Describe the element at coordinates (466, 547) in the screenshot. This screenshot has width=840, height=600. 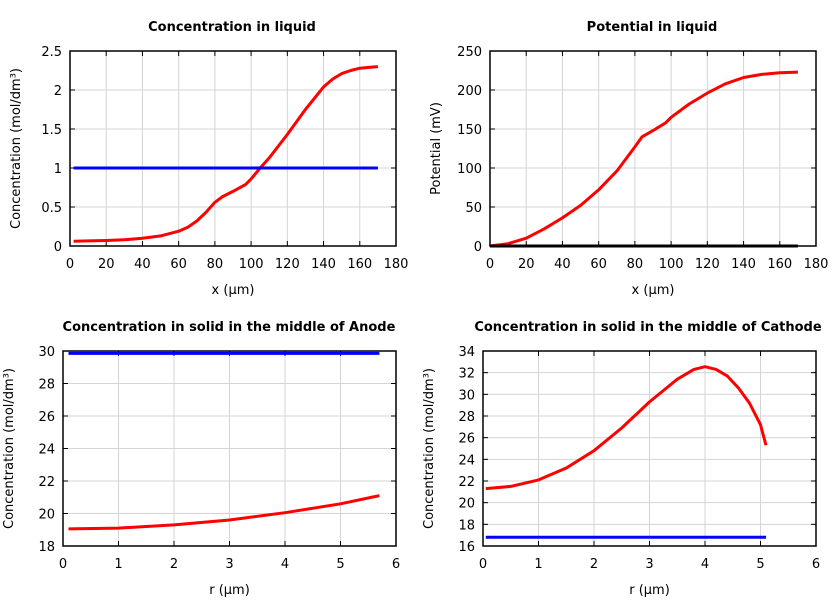
I see `y-tick-label: 16` at that location.